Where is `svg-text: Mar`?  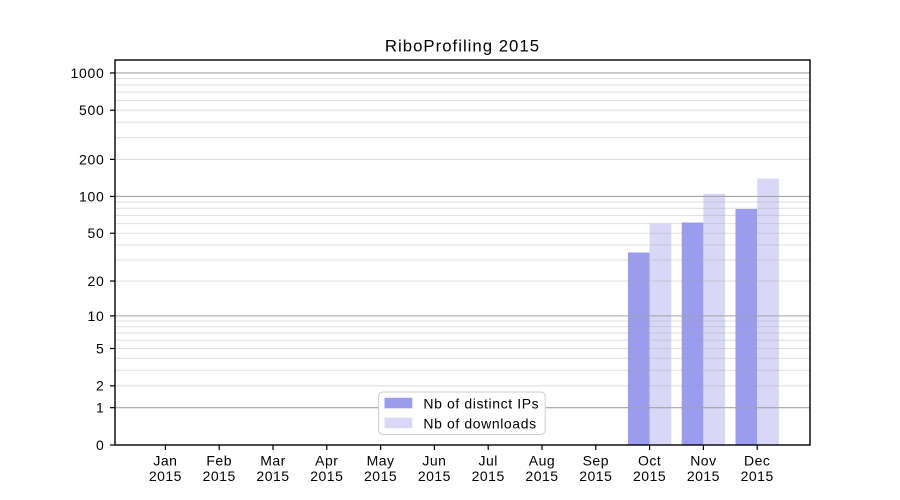 svg-text: Mar is located at coordinates (273, 460).